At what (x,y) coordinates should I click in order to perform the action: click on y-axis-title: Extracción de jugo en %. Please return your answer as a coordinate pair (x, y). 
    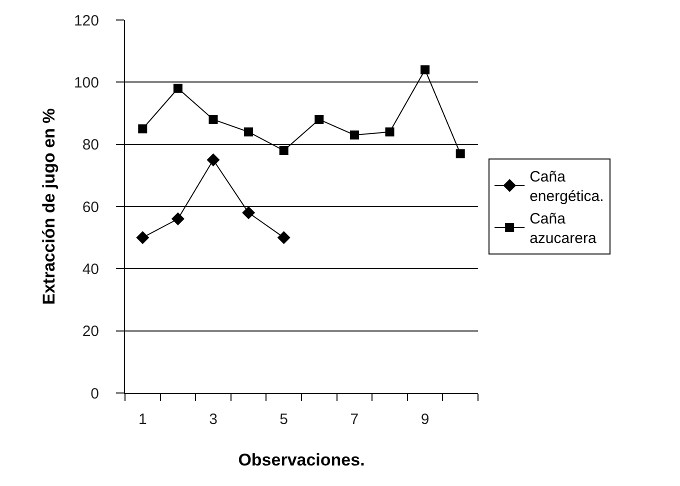
    Looking at the image, I should click on (49, 206).